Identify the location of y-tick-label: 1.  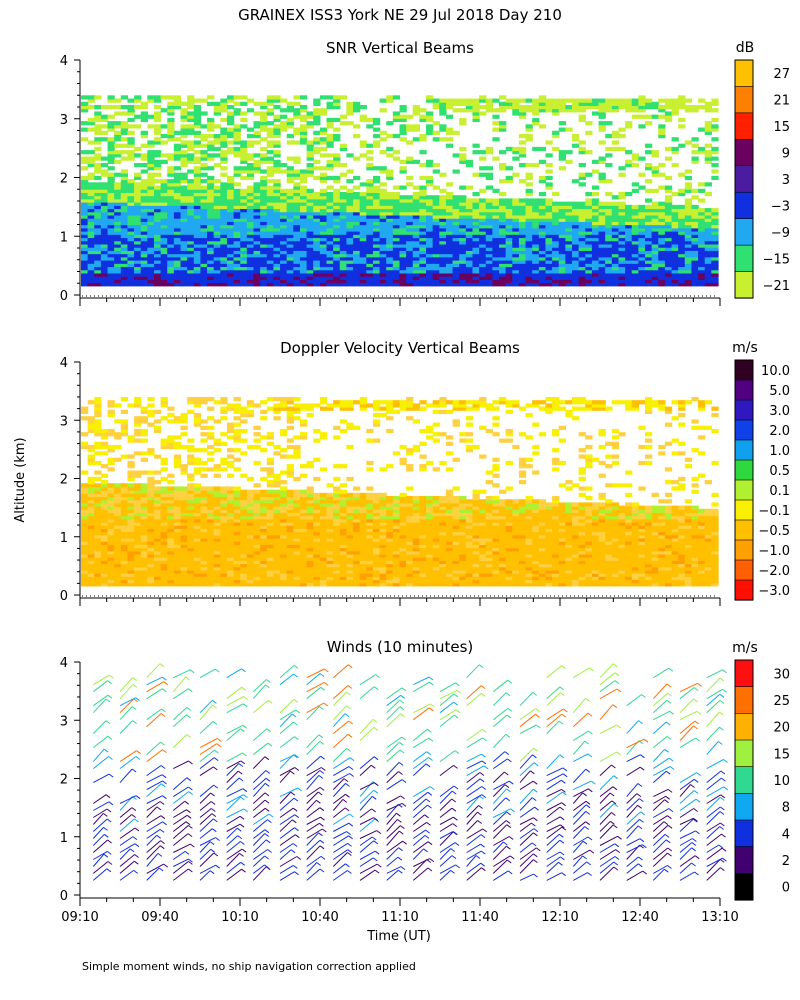
(64, 237).